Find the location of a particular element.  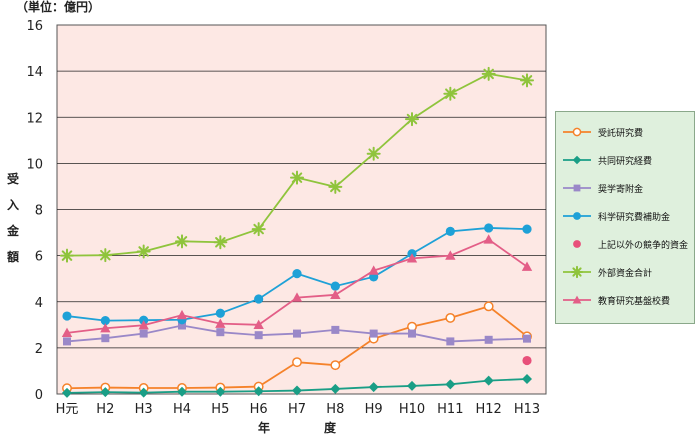

y-axis-label-char: 金 is located at coordinates (12, 231).